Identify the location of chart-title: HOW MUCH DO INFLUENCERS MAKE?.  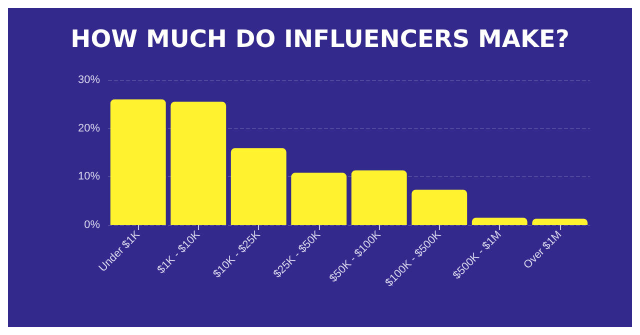
(320, 39).